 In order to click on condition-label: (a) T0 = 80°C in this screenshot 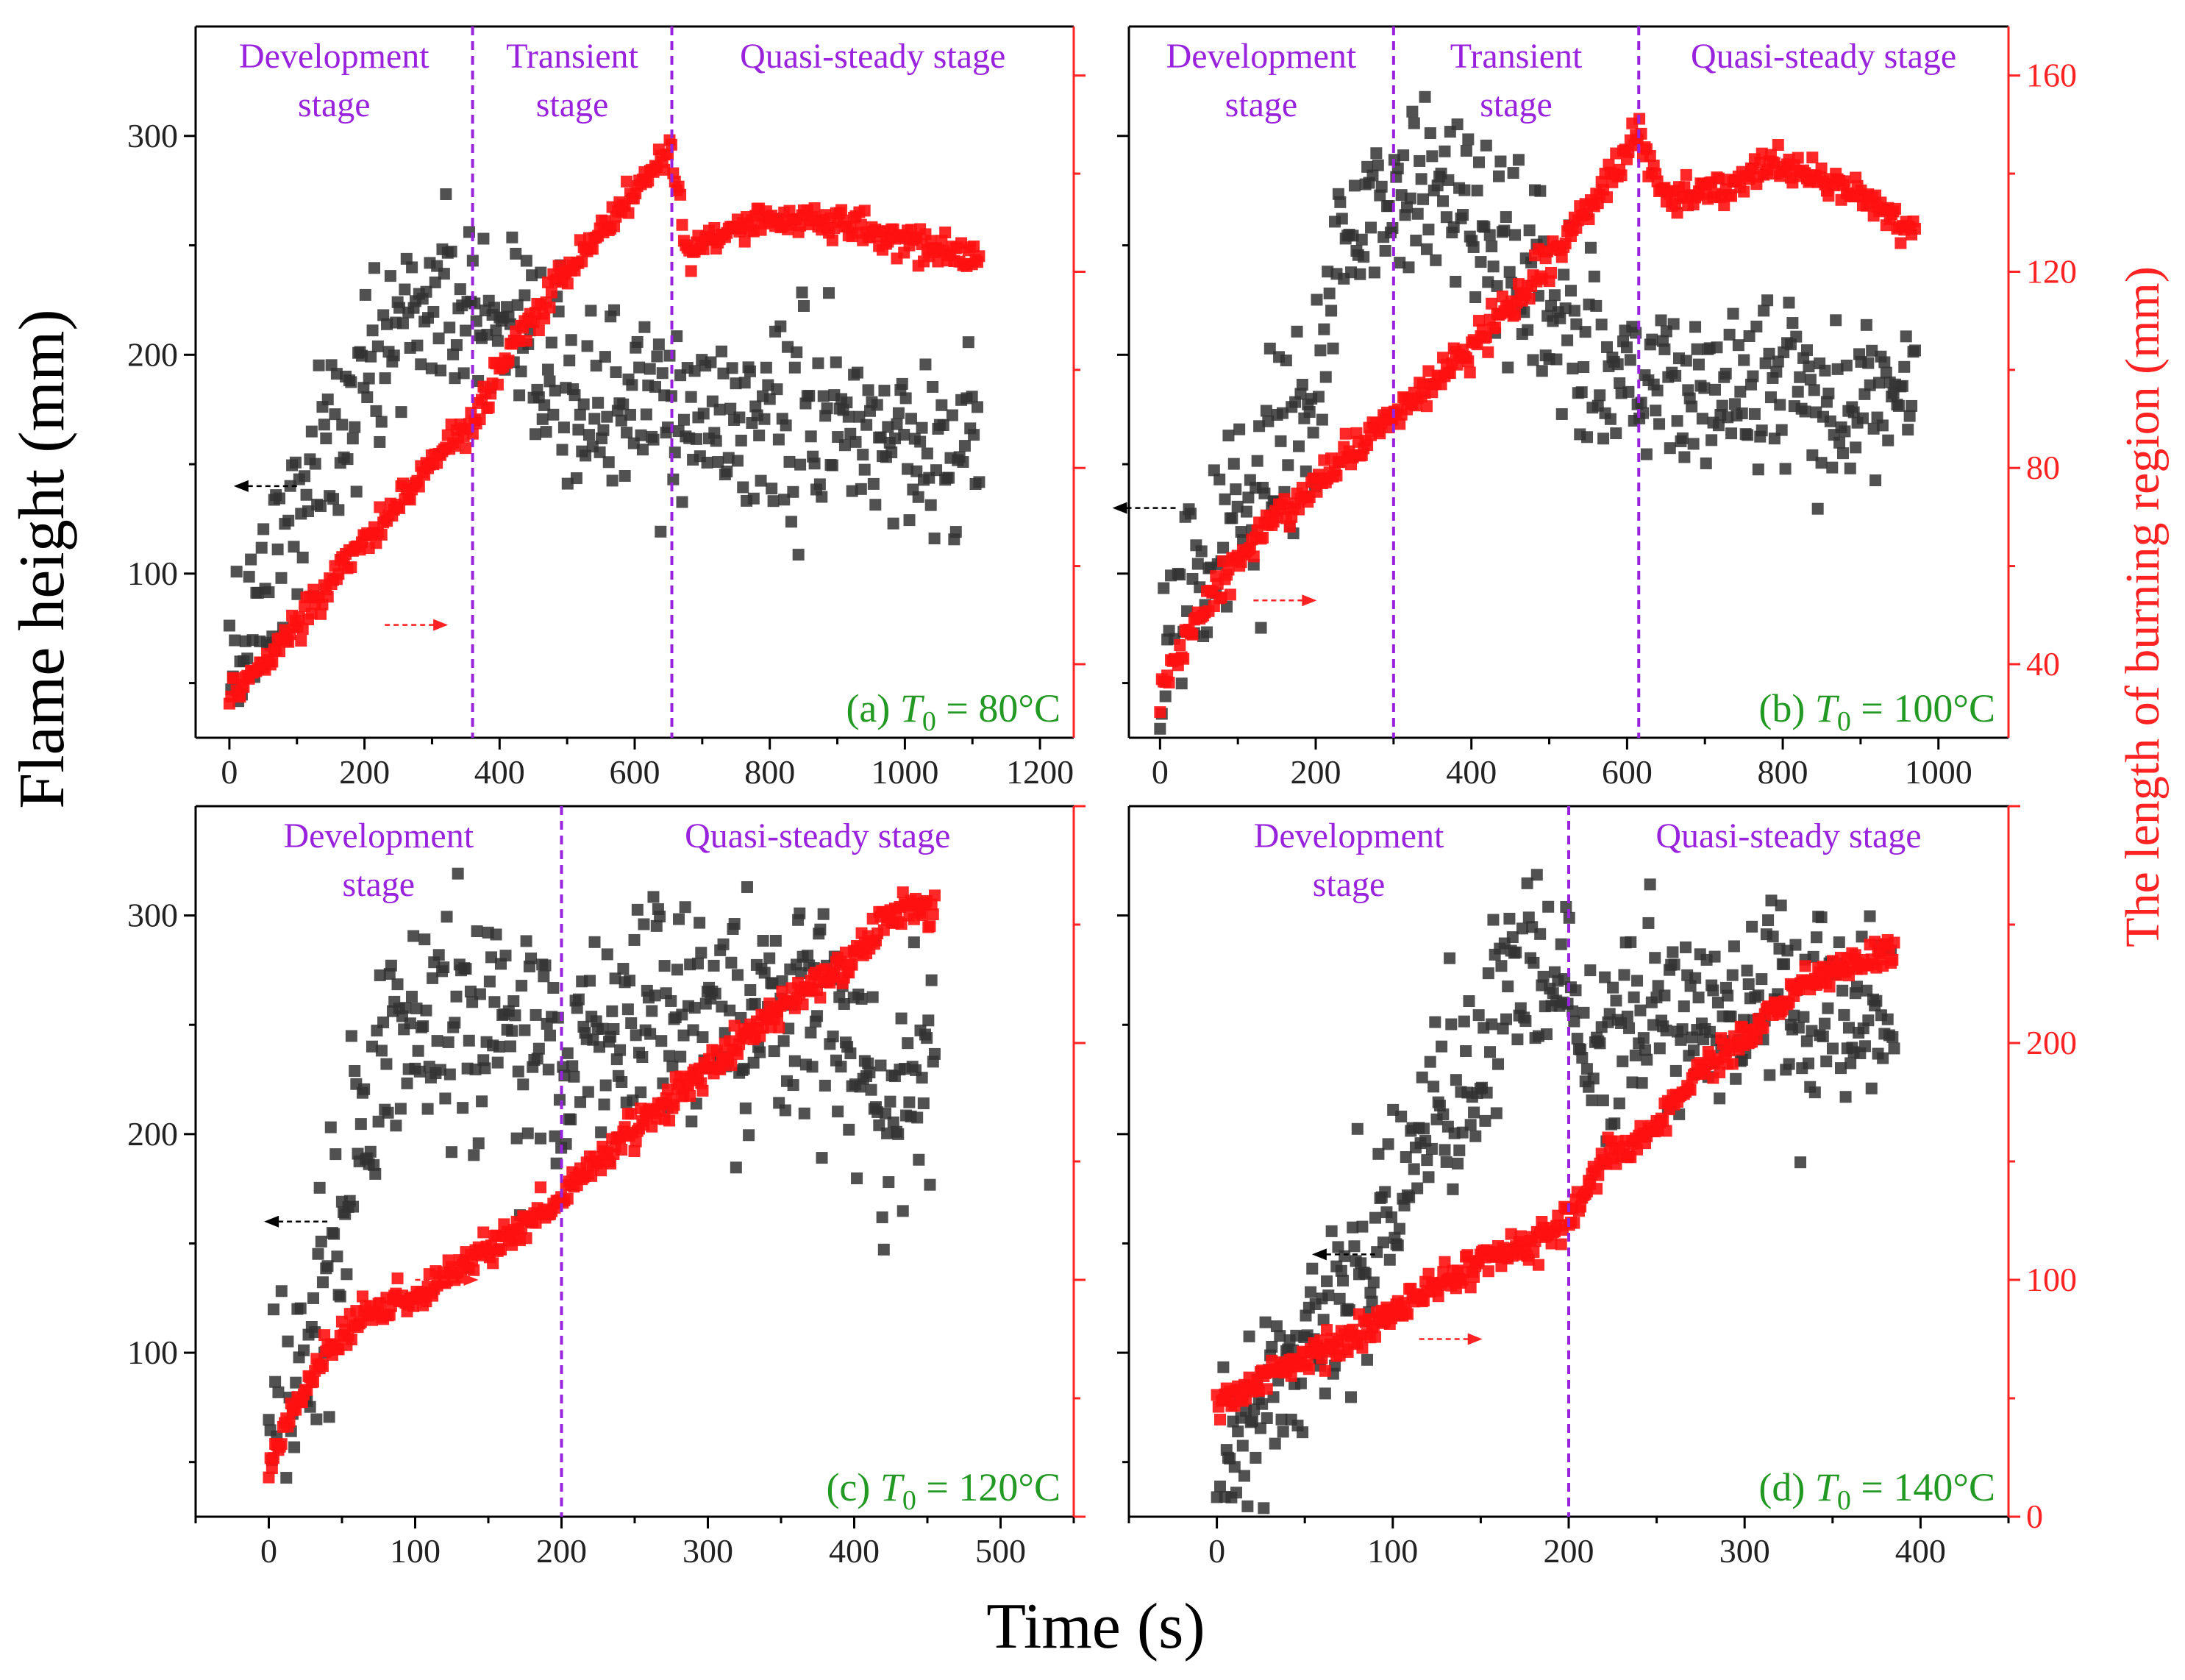, I will do `click(954, 712)`.